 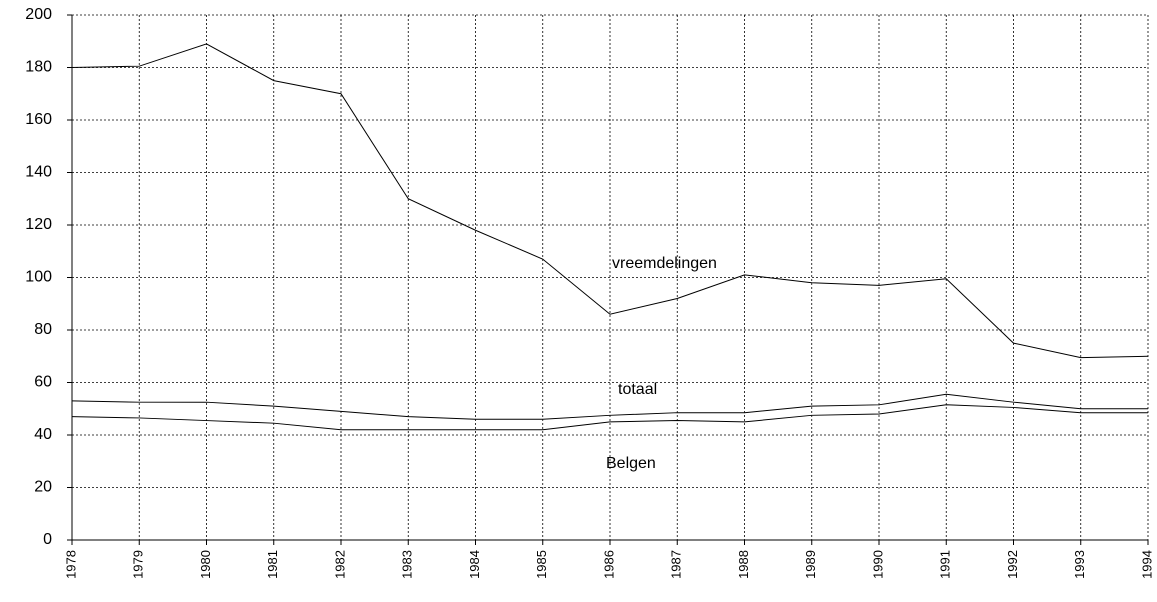 I want to click on x-tick-label: 1993, so click(x=1079, y=564).